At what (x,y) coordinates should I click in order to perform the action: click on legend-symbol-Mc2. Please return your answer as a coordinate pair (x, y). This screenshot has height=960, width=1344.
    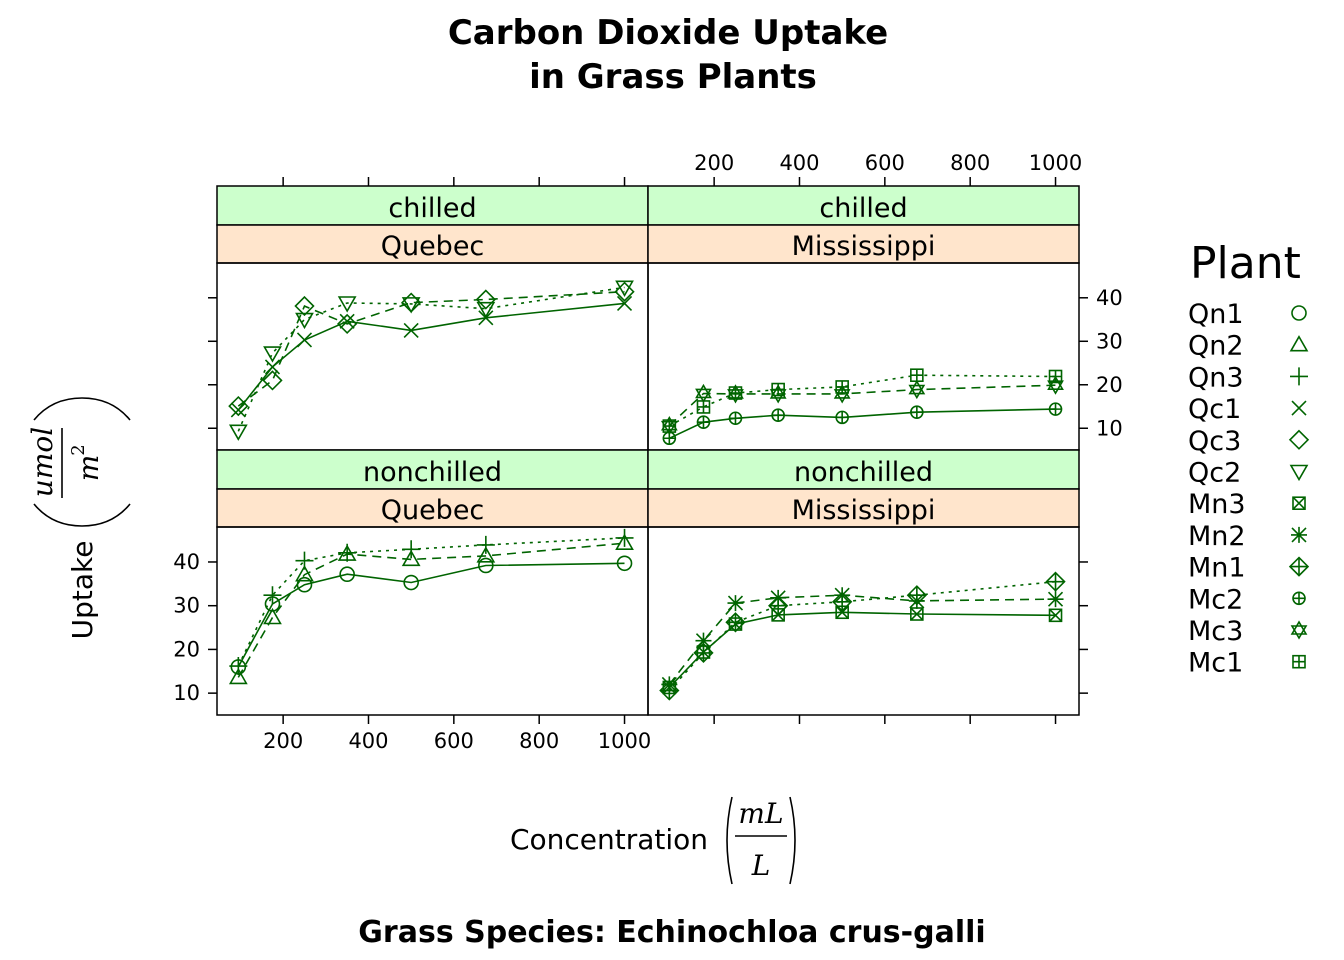
    Looking at the image, I should click on (1299, 598).